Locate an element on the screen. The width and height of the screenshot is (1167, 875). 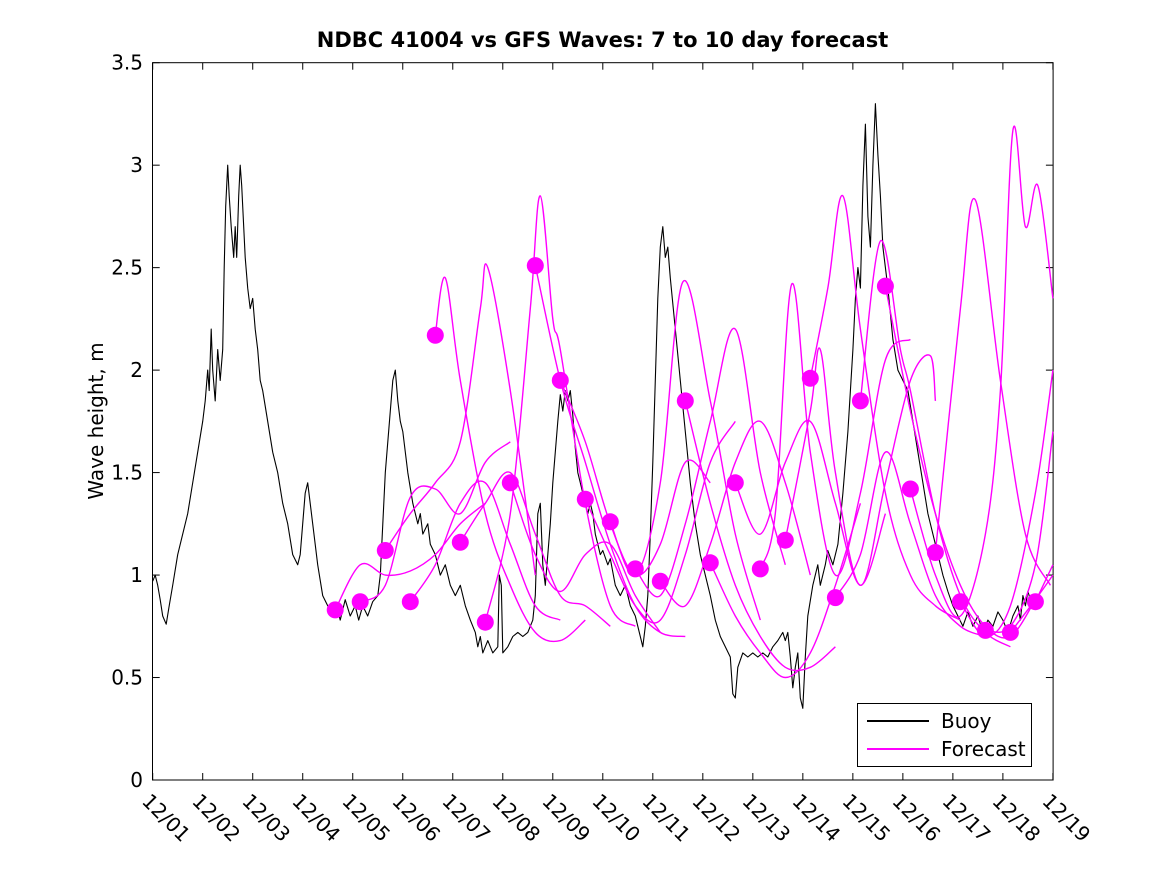
x-tick-label: 12/15 is located at coordinates (867, 818).